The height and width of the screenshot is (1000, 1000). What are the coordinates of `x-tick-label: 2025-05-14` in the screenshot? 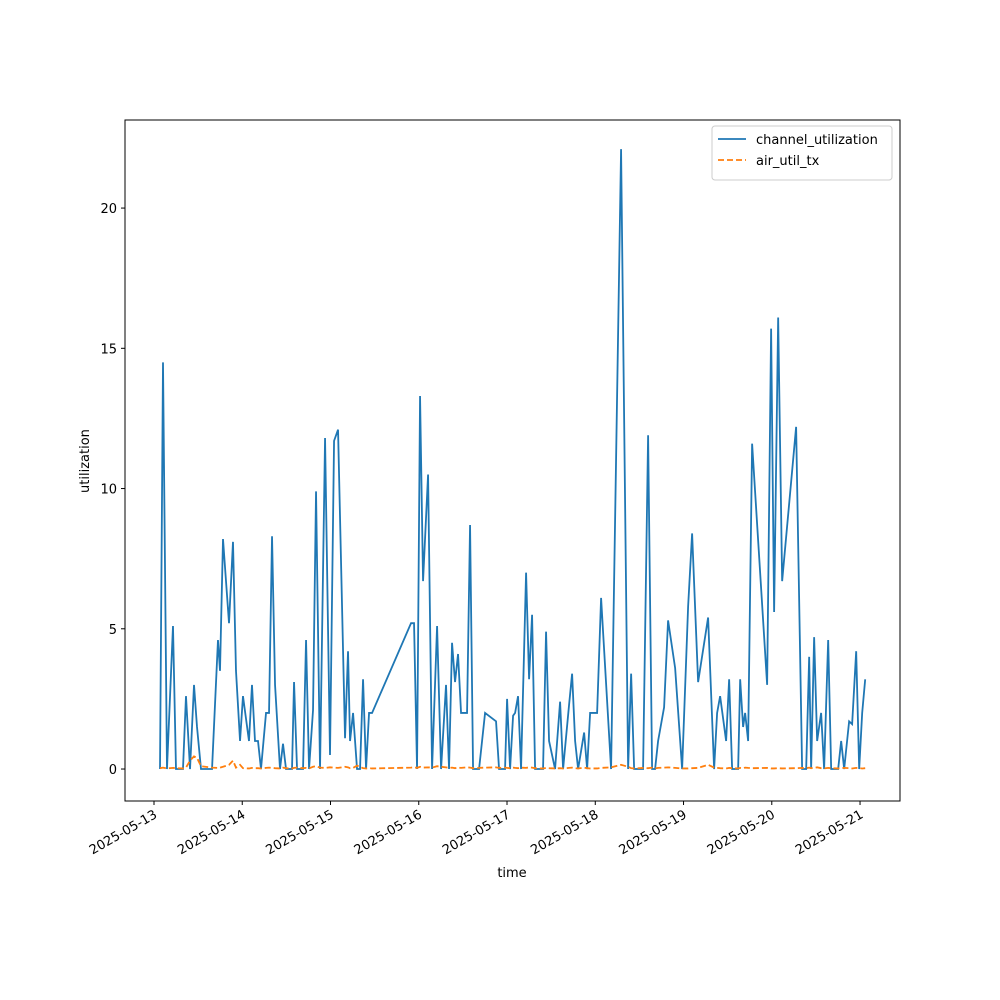 It's located at (211, 832).